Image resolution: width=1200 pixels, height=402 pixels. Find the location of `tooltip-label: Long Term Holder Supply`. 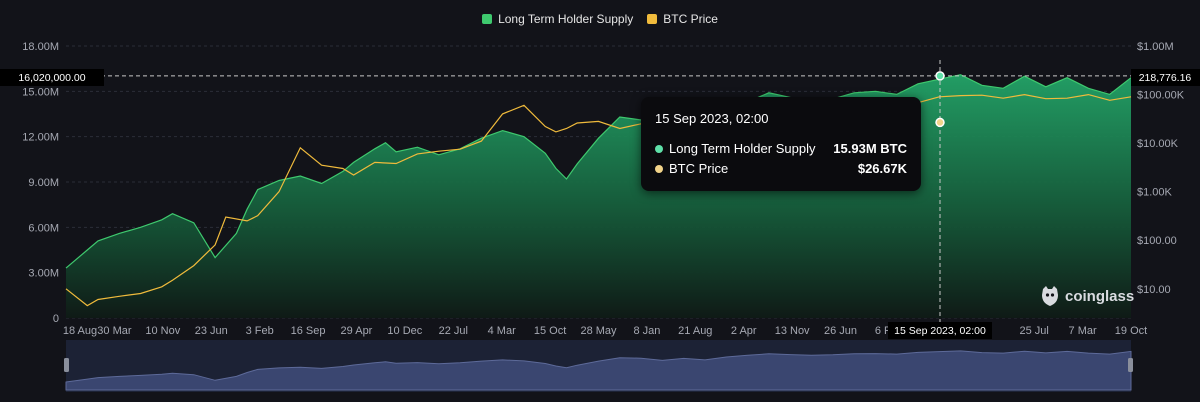

tooltip-label: Long Term Holder Supply is located at coordinates (742, 148).